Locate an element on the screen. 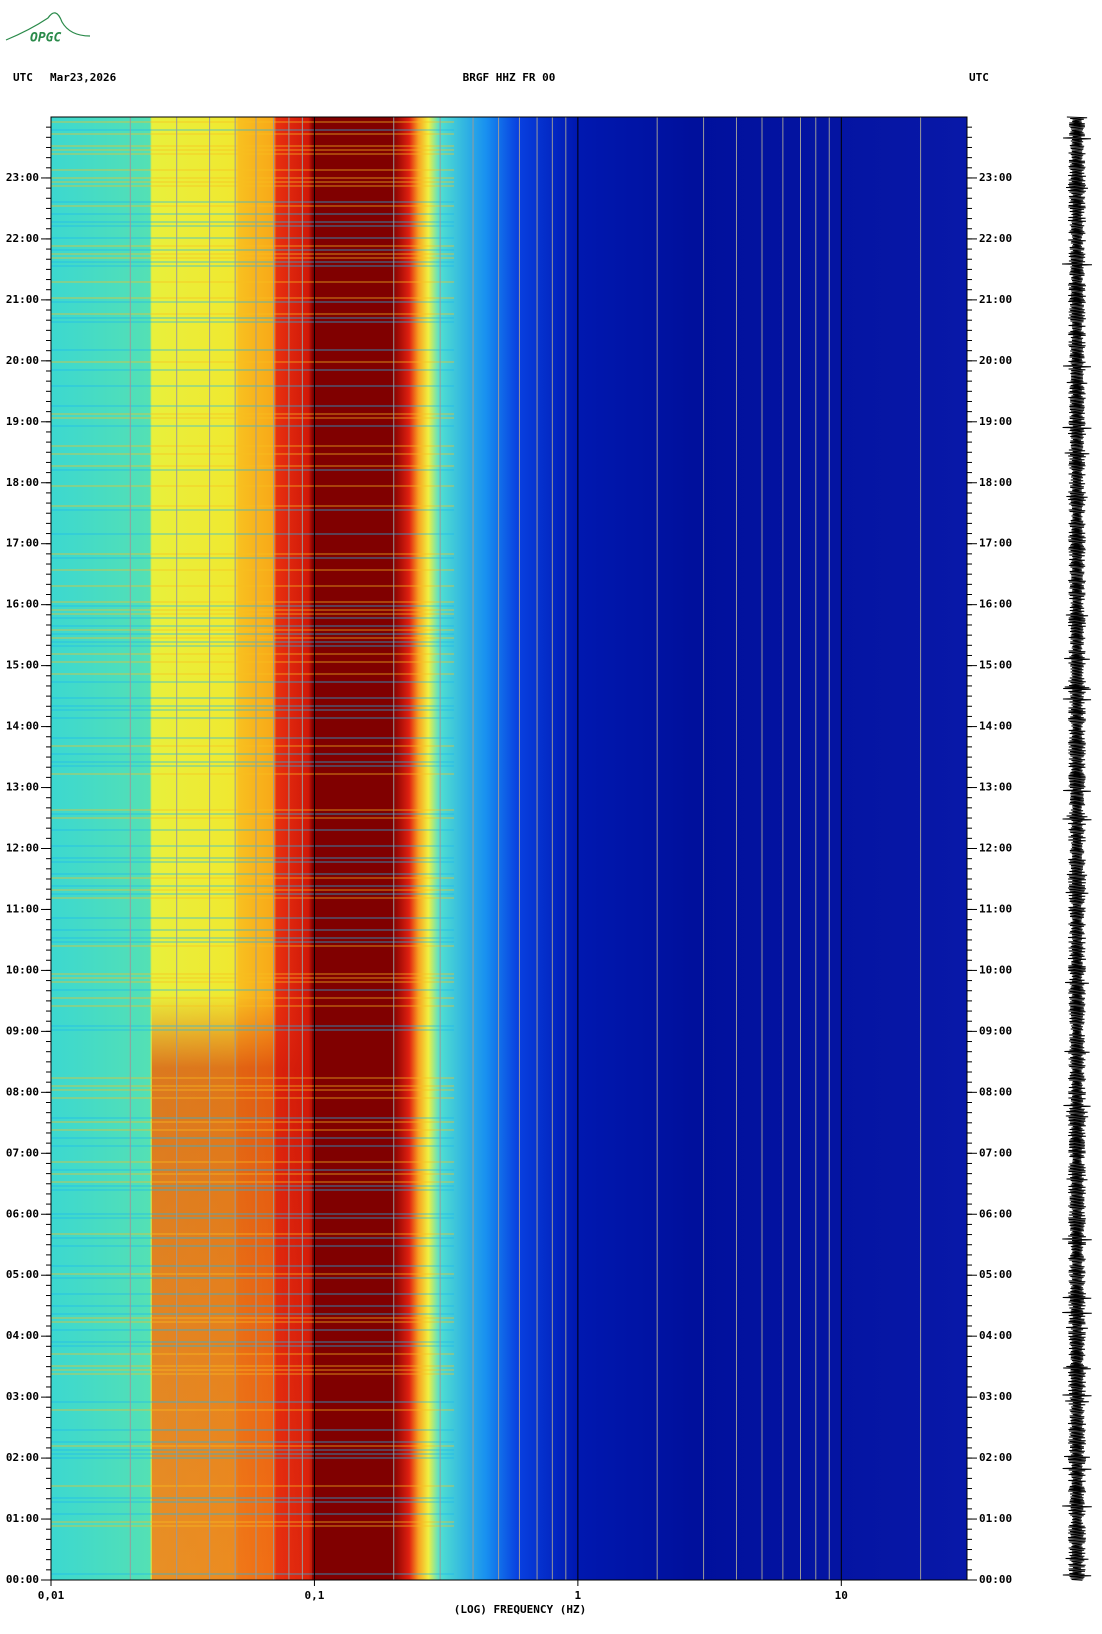 The height and width of the screenshot is (1634, 1102). y-tick-label-right: 02:00 is located at coordinates (995, 1457).